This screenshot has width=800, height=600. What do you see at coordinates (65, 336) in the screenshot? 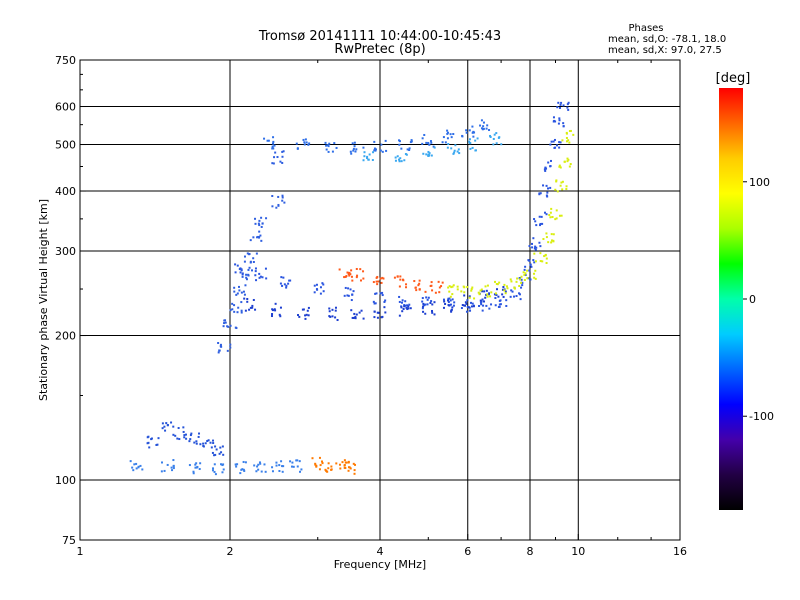
I see `y-tick-label: 200` at bounding box center [65, 336].